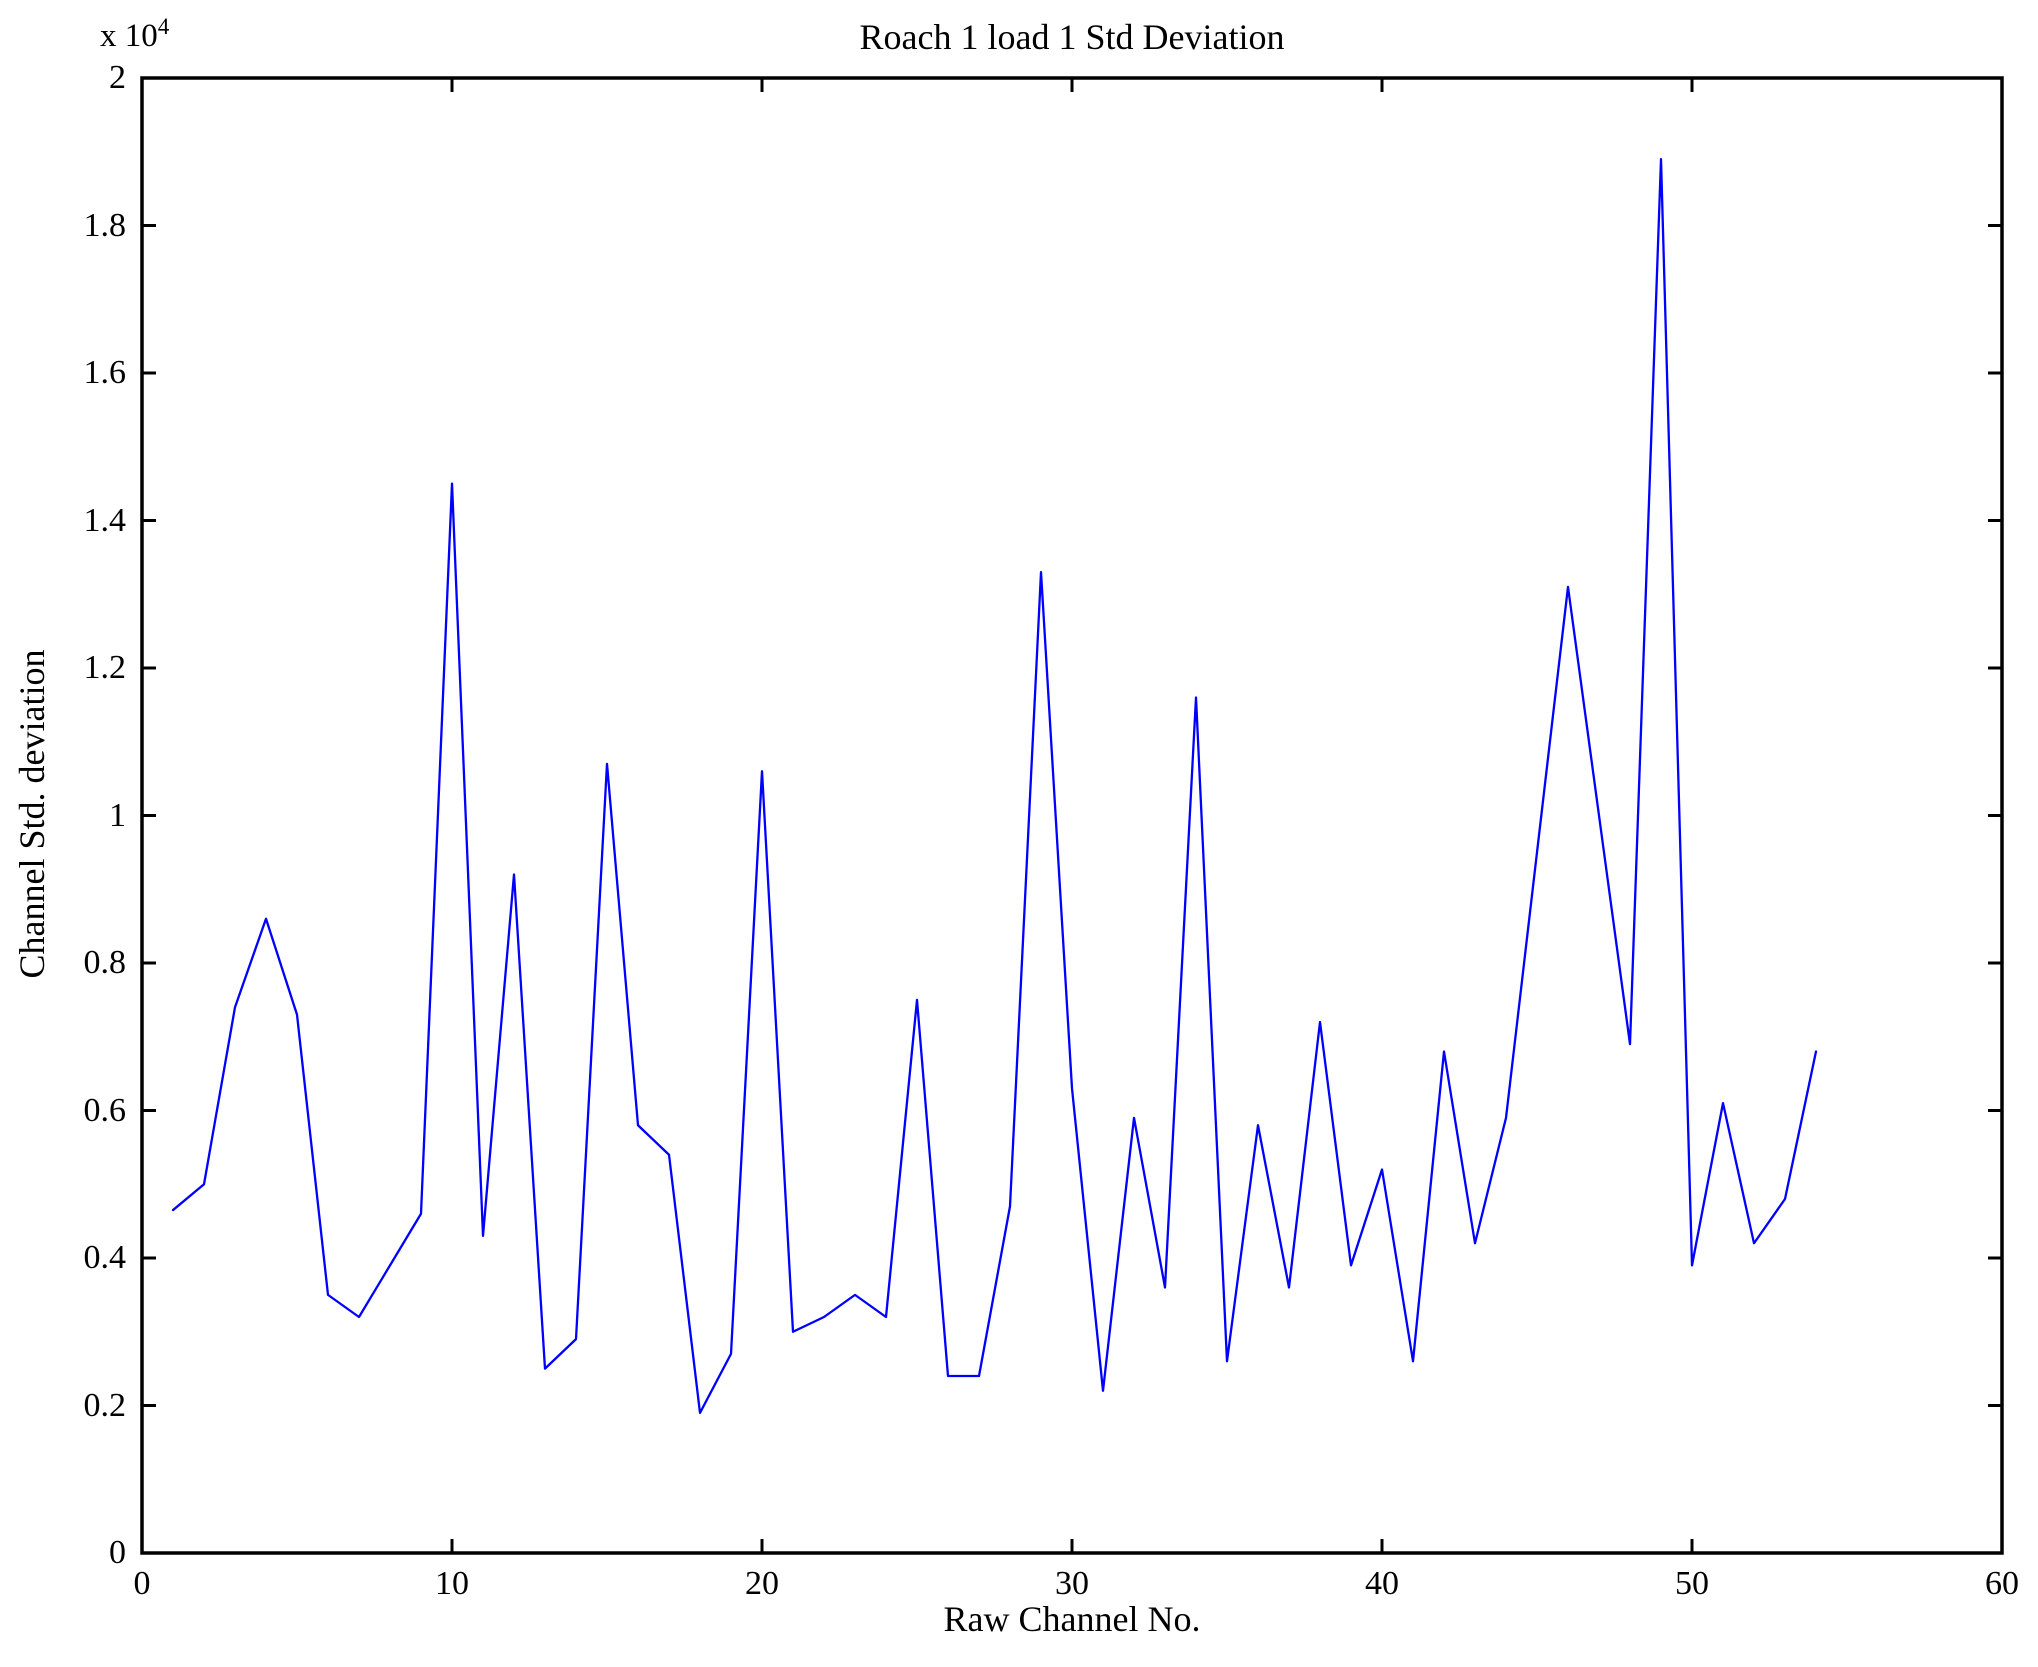  Describe the element at coordinates (2002, 1583) in the screenshot. I see `x-tick-label: 60` at that location.